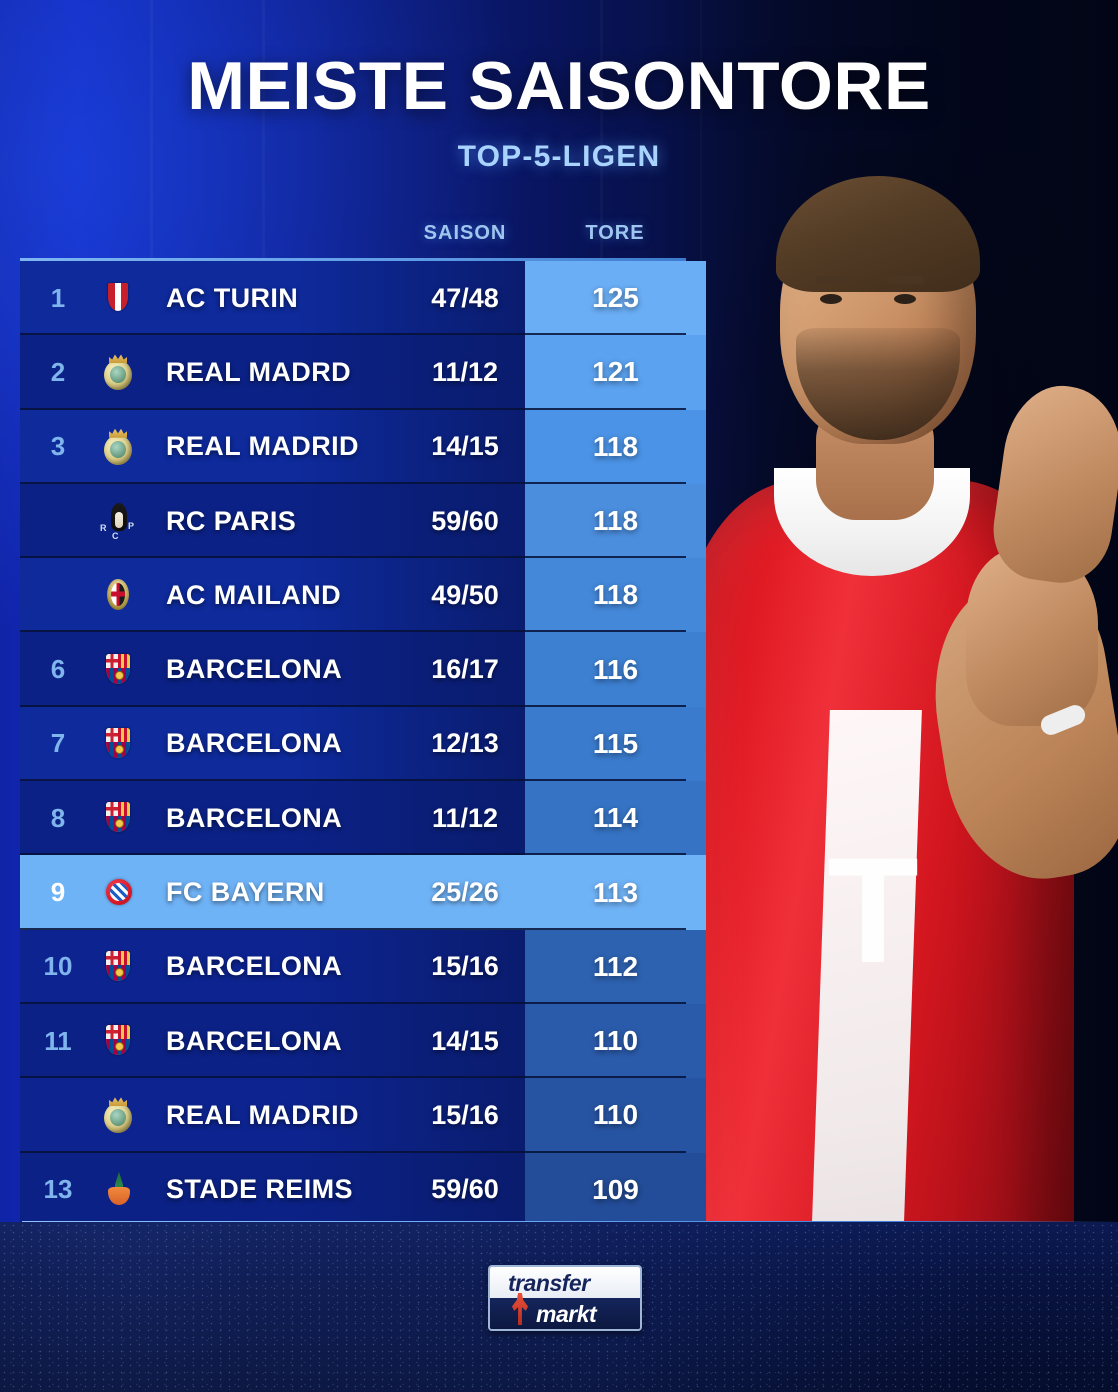 The image size is (1118, 1392). Describe the element at coordinates (465, 669) in the screenshot. I see `row-season: 16/17` at that location.